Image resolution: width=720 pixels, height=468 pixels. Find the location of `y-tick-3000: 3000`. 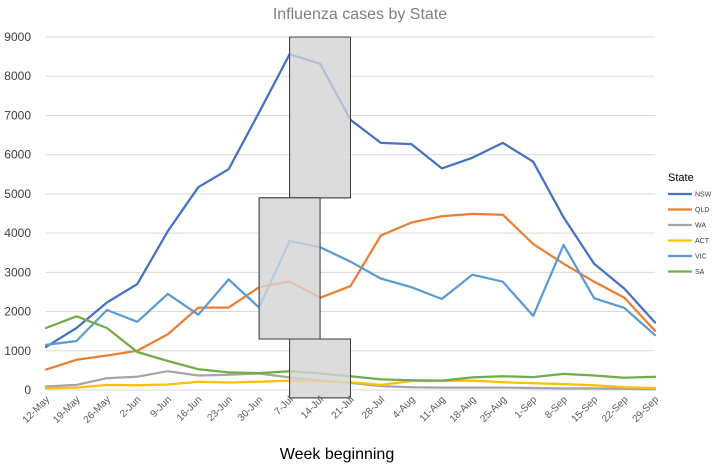

y-tick-3000: 3000 is located at coordinates (17, 272).